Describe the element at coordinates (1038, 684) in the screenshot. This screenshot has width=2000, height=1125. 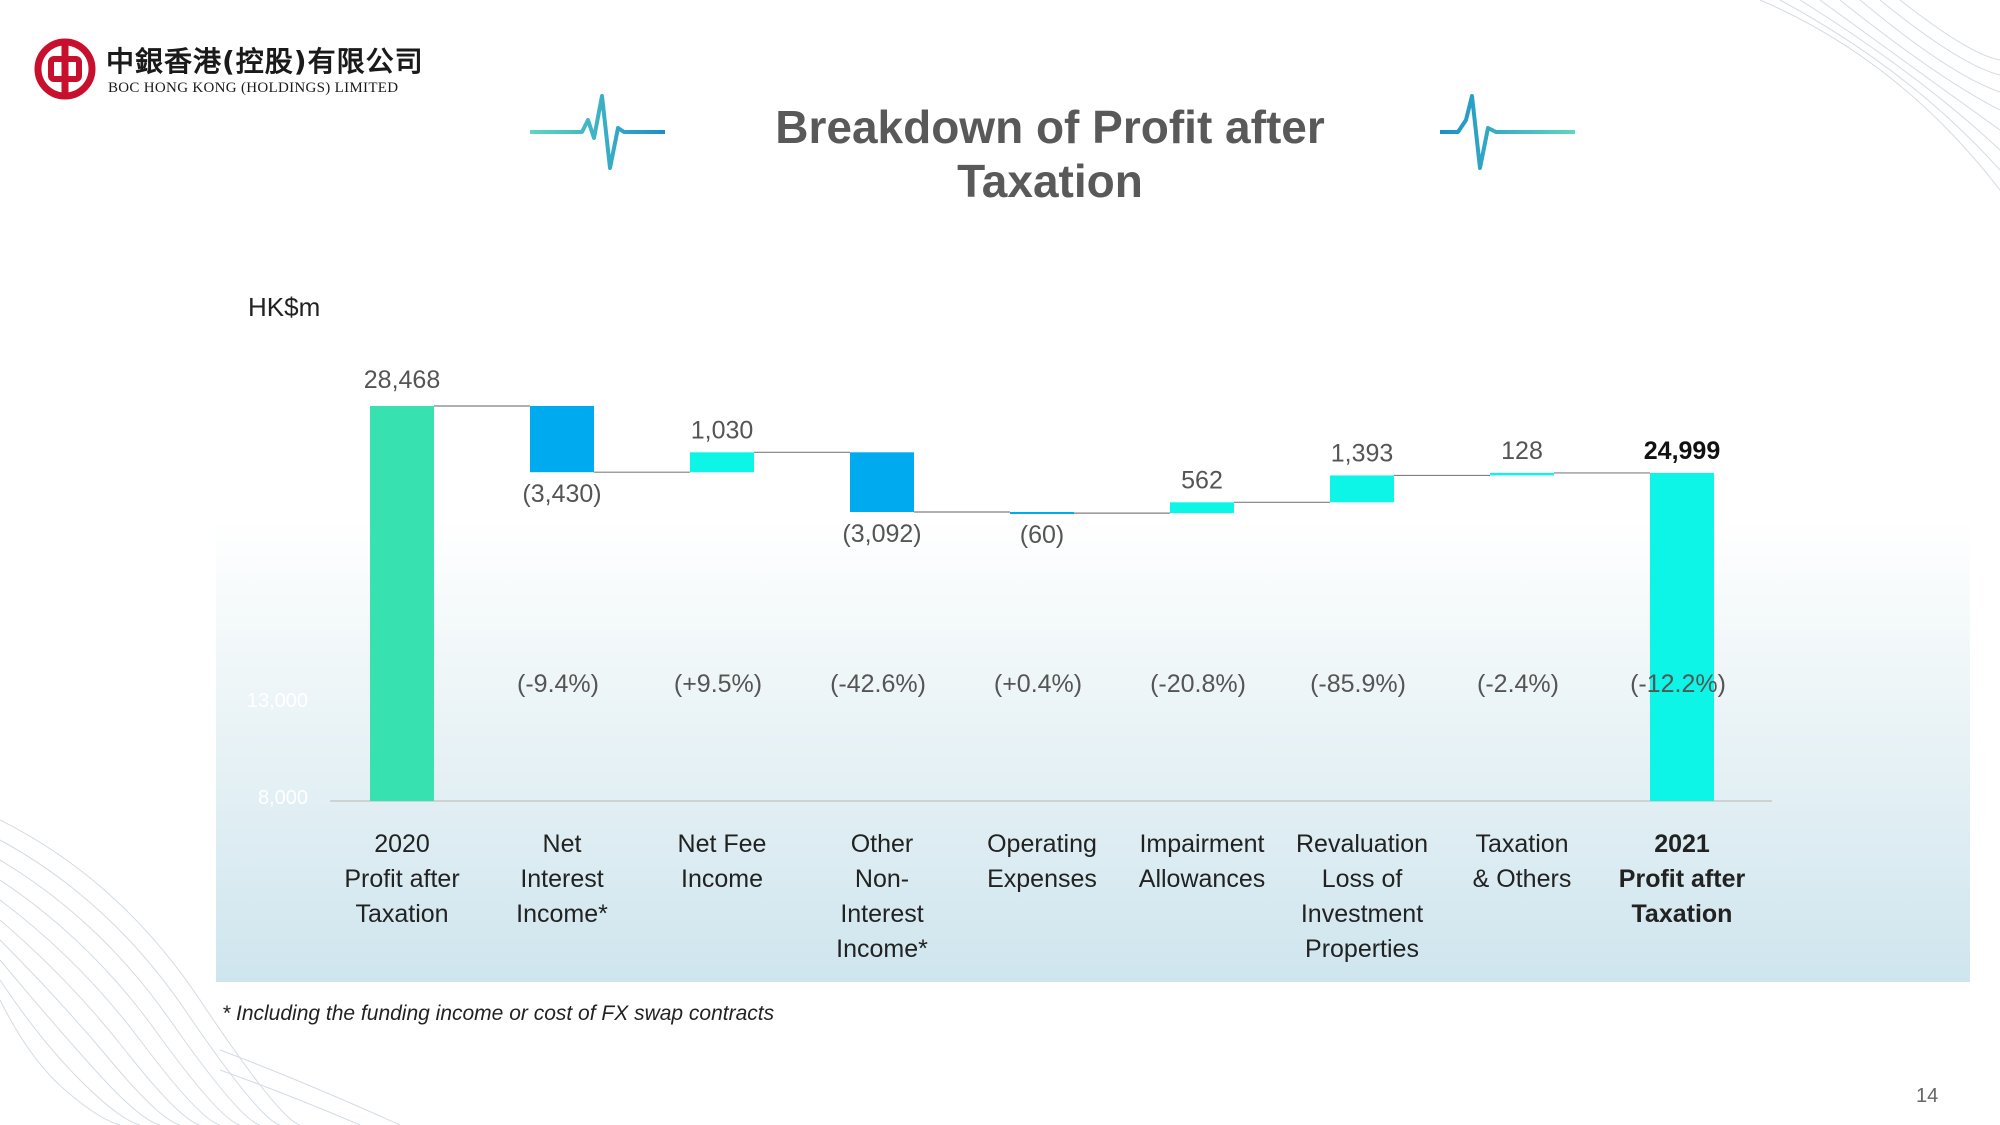
I see `change-percentage-label: (+0.4%)` at that location.